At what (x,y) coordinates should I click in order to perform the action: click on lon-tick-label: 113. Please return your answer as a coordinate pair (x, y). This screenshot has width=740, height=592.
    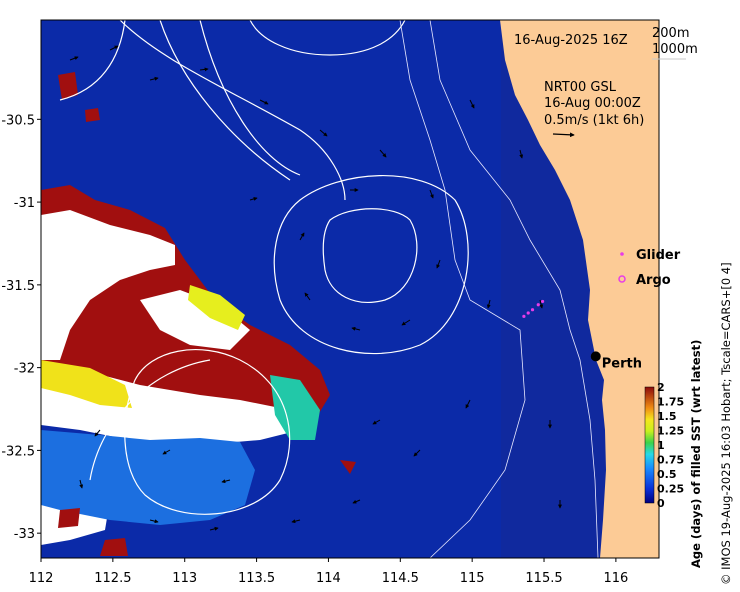
    Looking at the image, I should click on (184, 578).